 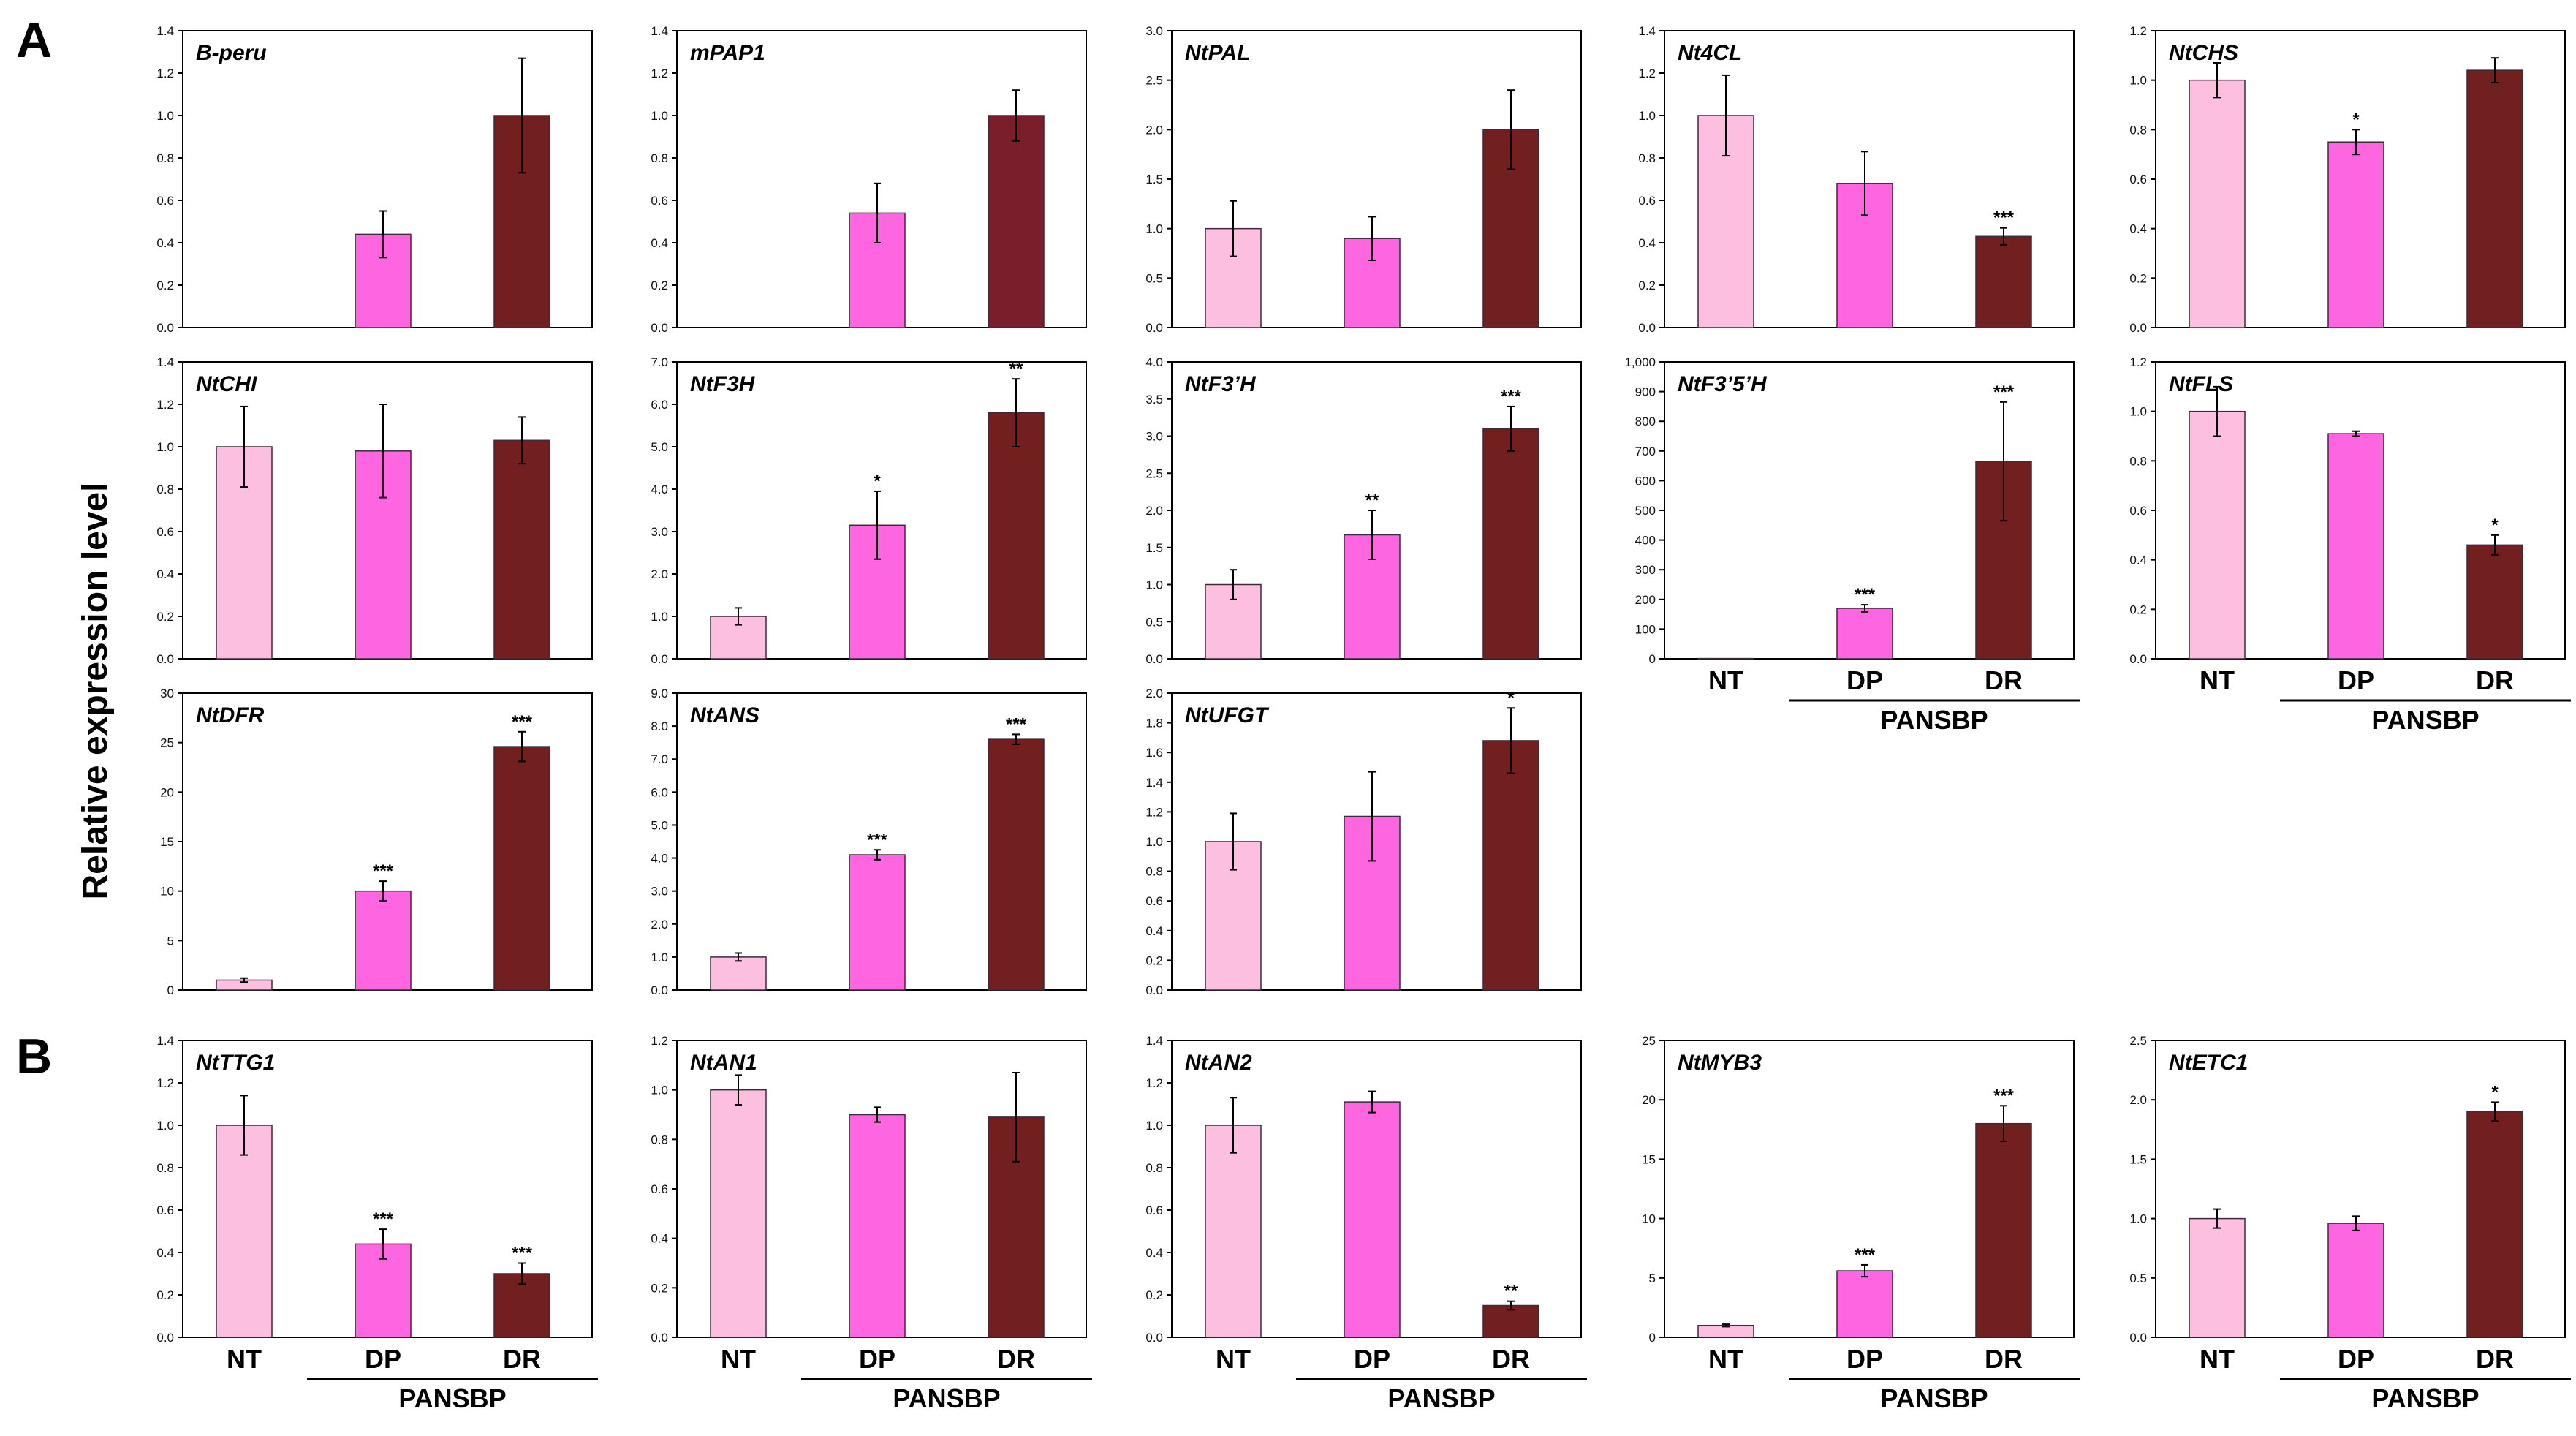 What do you see at coordinates (1645, 600) in the screenshot?
I see `y-tick-label: 200` at bounding box center [1645, 600].